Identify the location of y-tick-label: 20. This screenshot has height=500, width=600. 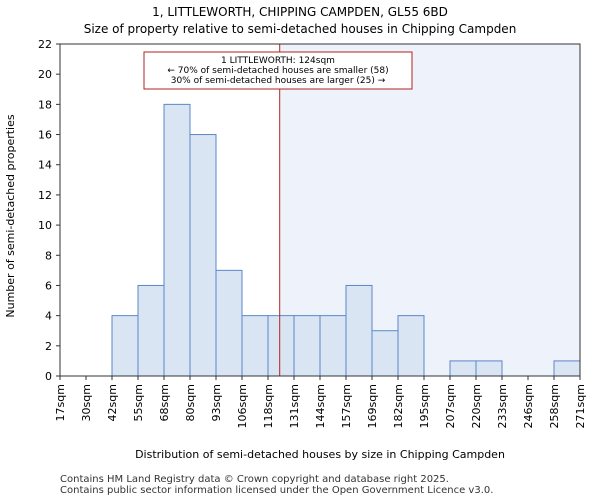
(45, 74).